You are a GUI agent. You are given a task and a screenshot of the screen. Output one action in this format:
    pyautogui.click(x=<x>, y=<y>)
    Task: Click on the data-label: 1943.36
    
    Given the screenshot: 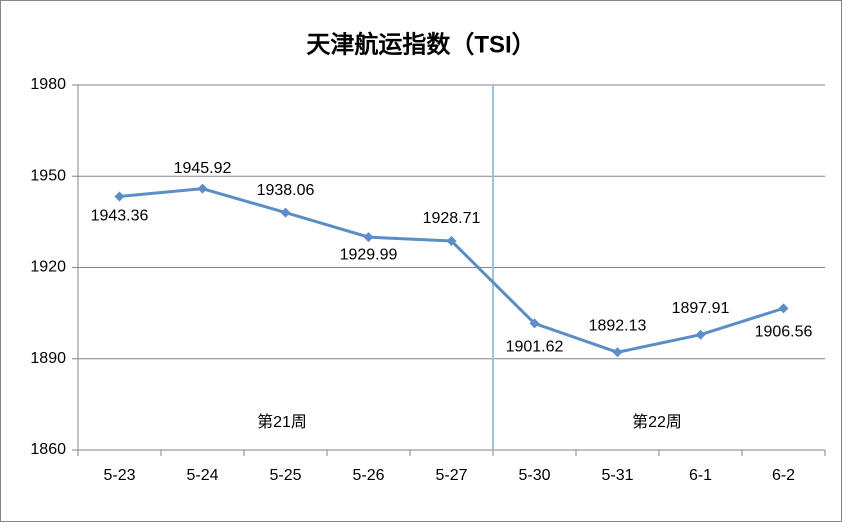 What is the action you would take?
    pyautogui.click(x=120, y=216)
    